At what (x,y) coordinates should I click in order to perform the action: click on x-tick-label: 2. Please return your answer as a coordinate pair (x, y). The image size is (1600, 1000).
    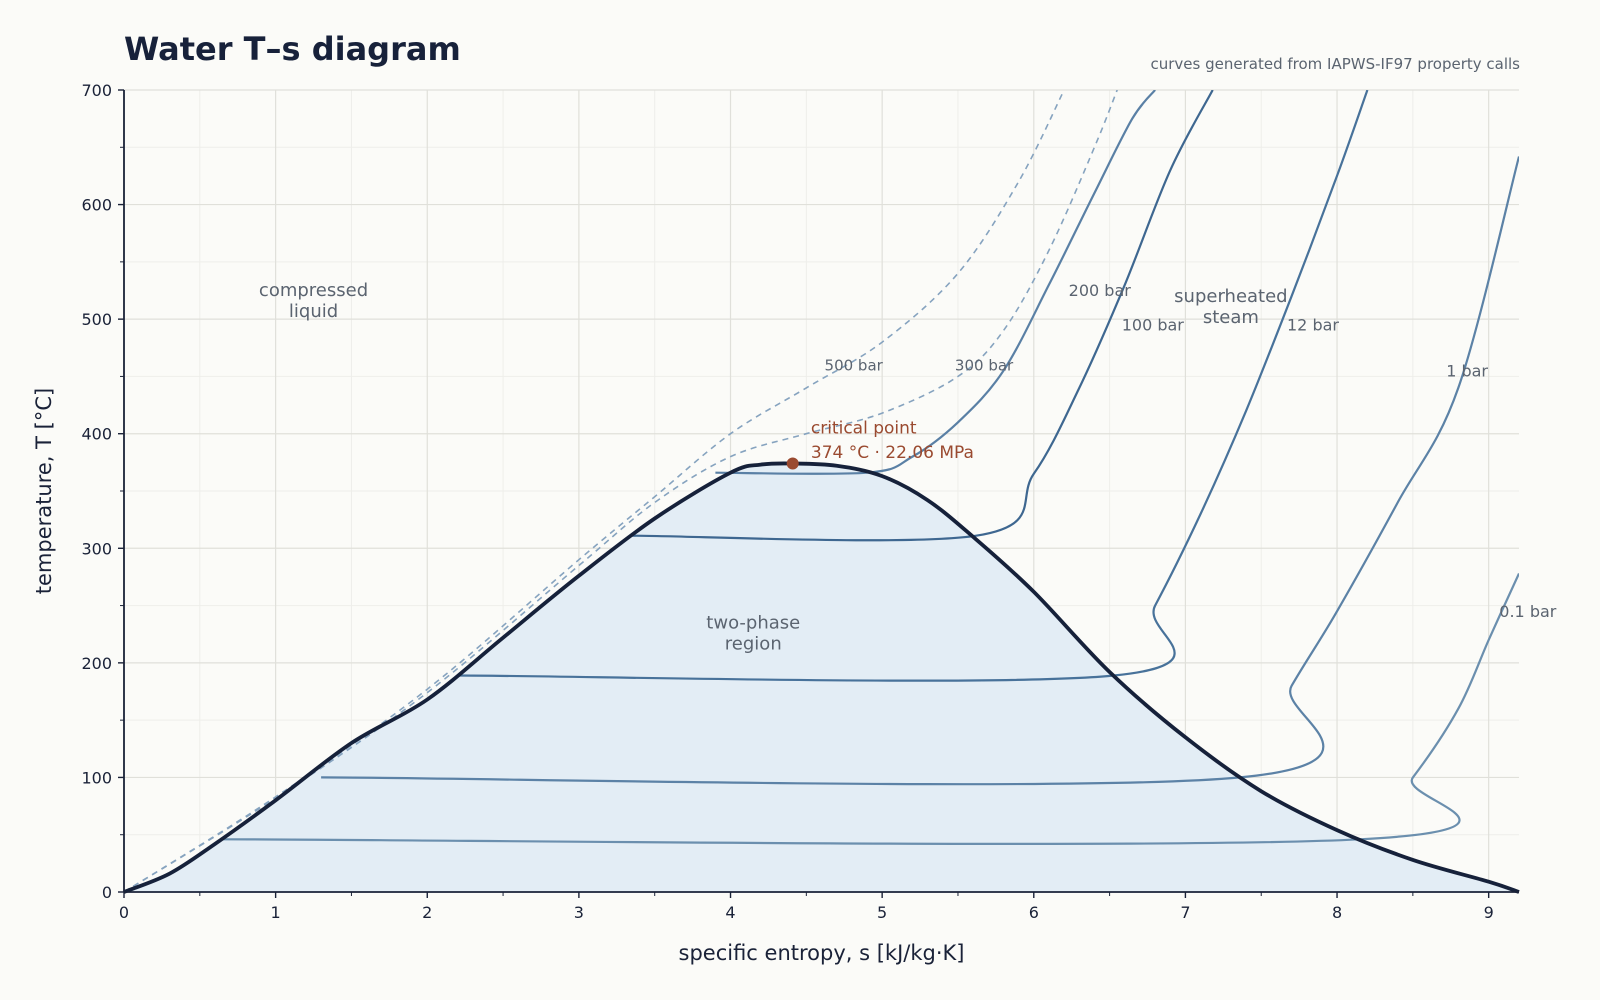
    Looking at the image, I should click on (427, 912).